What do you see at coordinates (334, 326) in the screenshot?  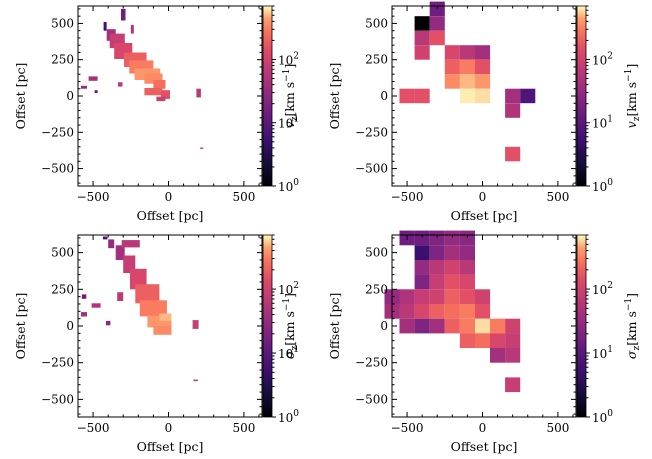 I see `y-axis-label-bottom-right: Offset [pc]` at bounding box center [334, 326].